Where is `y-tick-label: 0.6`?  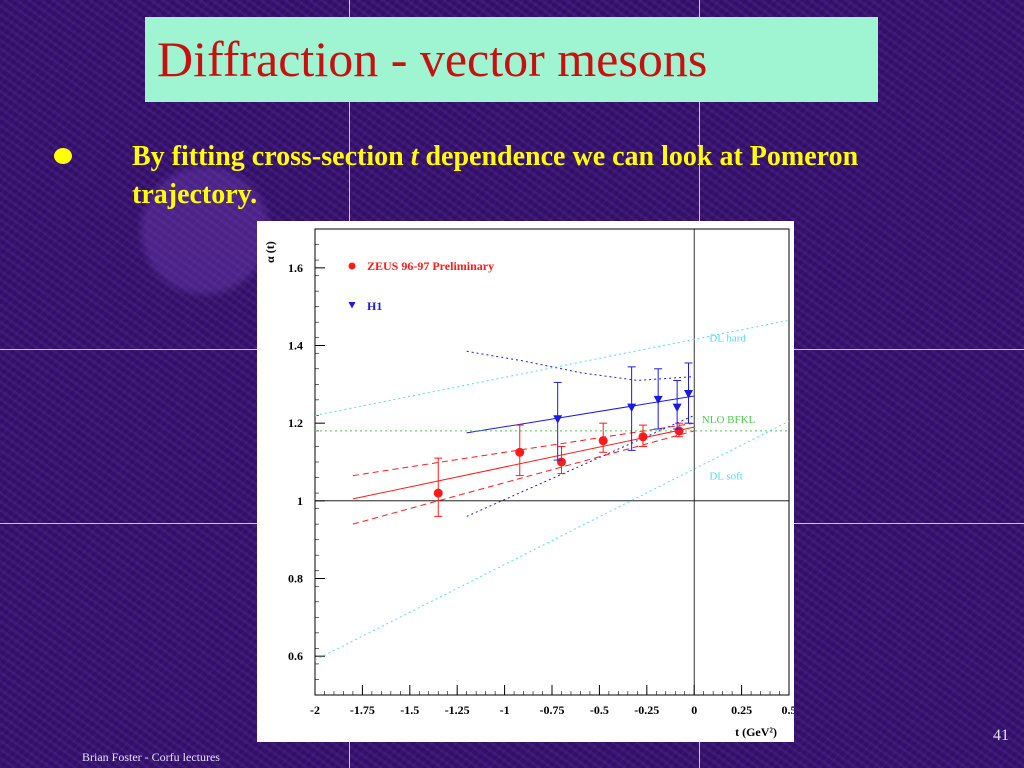 y-tick-label: 0.6 is located at coordinates (295, 656).